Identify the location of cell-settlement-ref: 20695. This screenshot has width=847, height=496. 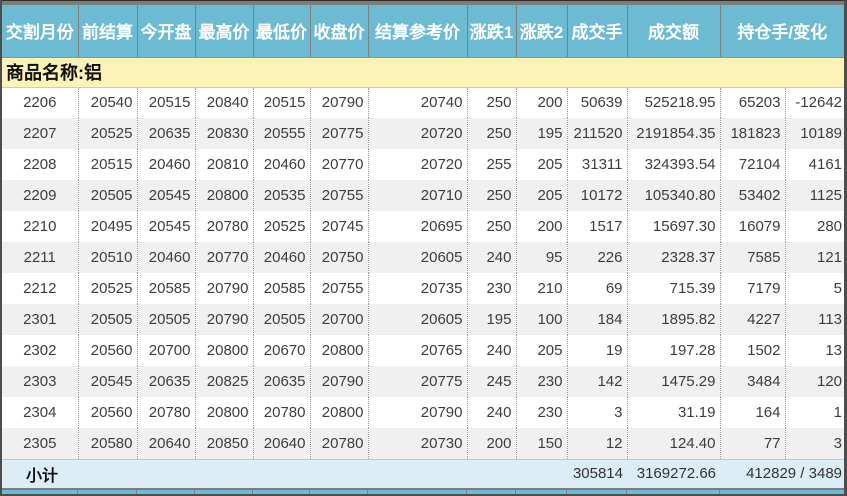
(418, 226).